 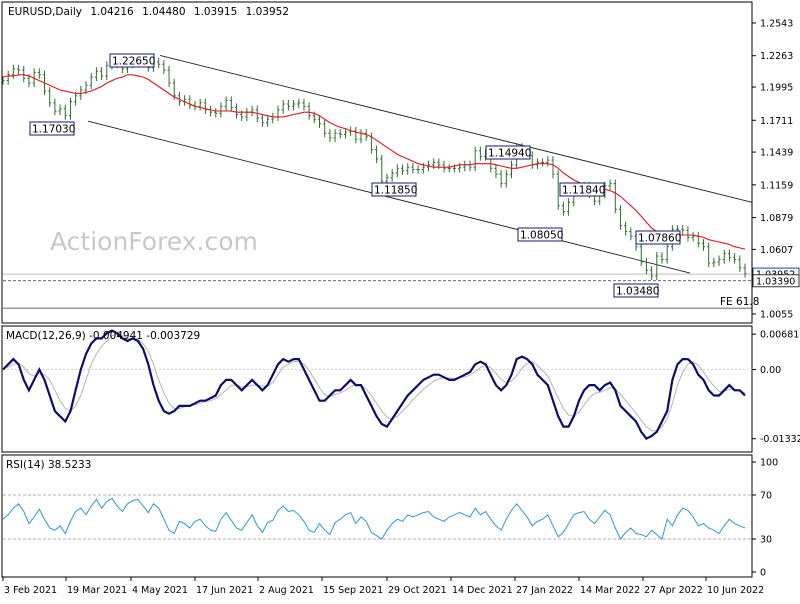 I want to click on price-axis-label: 1.0879, so click(x=776, y=218).